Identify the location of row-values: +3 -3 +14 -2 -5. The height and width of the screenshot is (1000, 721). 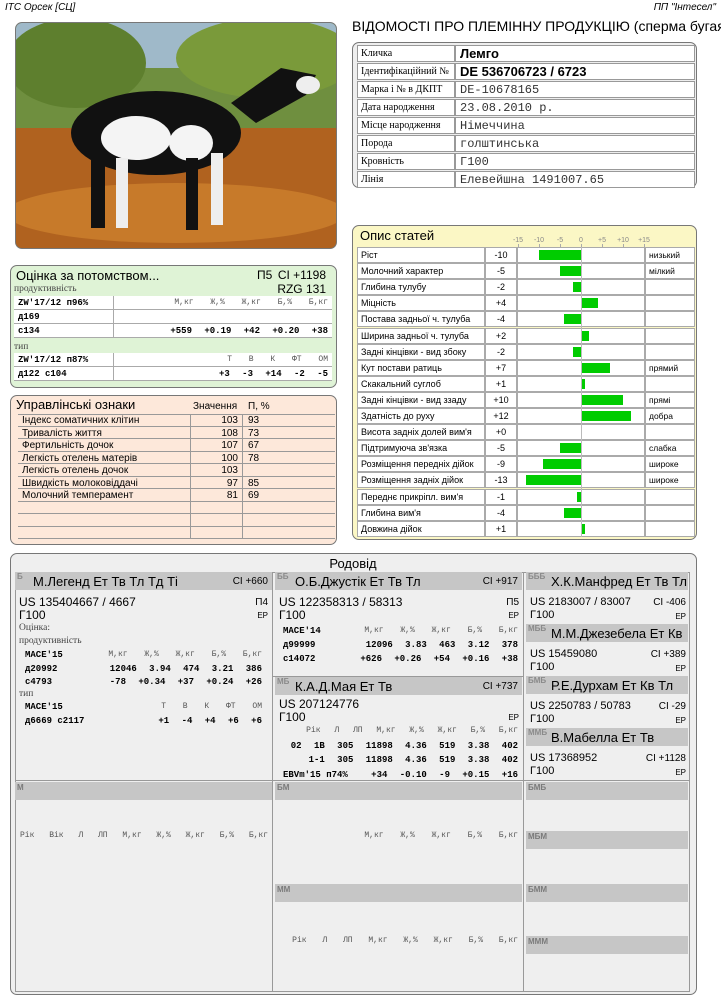
(273, 374).